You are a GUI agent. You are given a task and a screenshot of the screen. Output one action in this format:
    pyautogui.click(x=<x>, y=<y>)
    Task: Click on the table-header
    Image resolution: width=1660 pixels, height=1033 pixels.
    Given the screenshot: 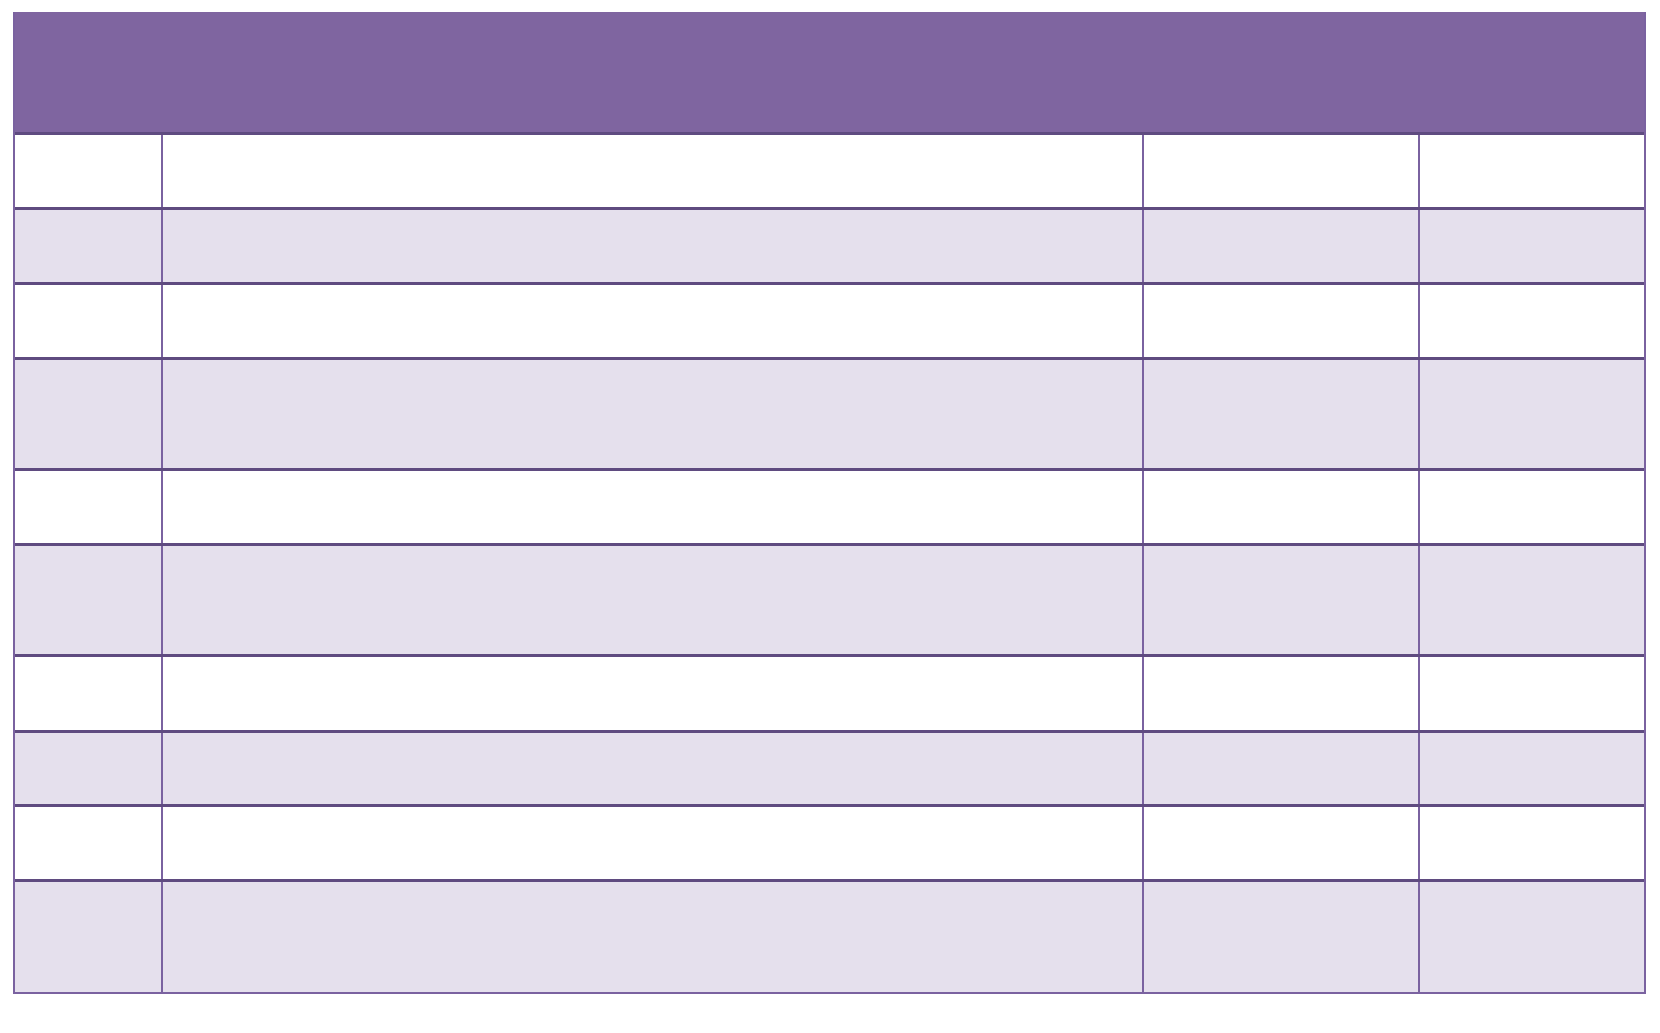 What is the action you would take?
    pyautogui.click(x=829, y=73)
    